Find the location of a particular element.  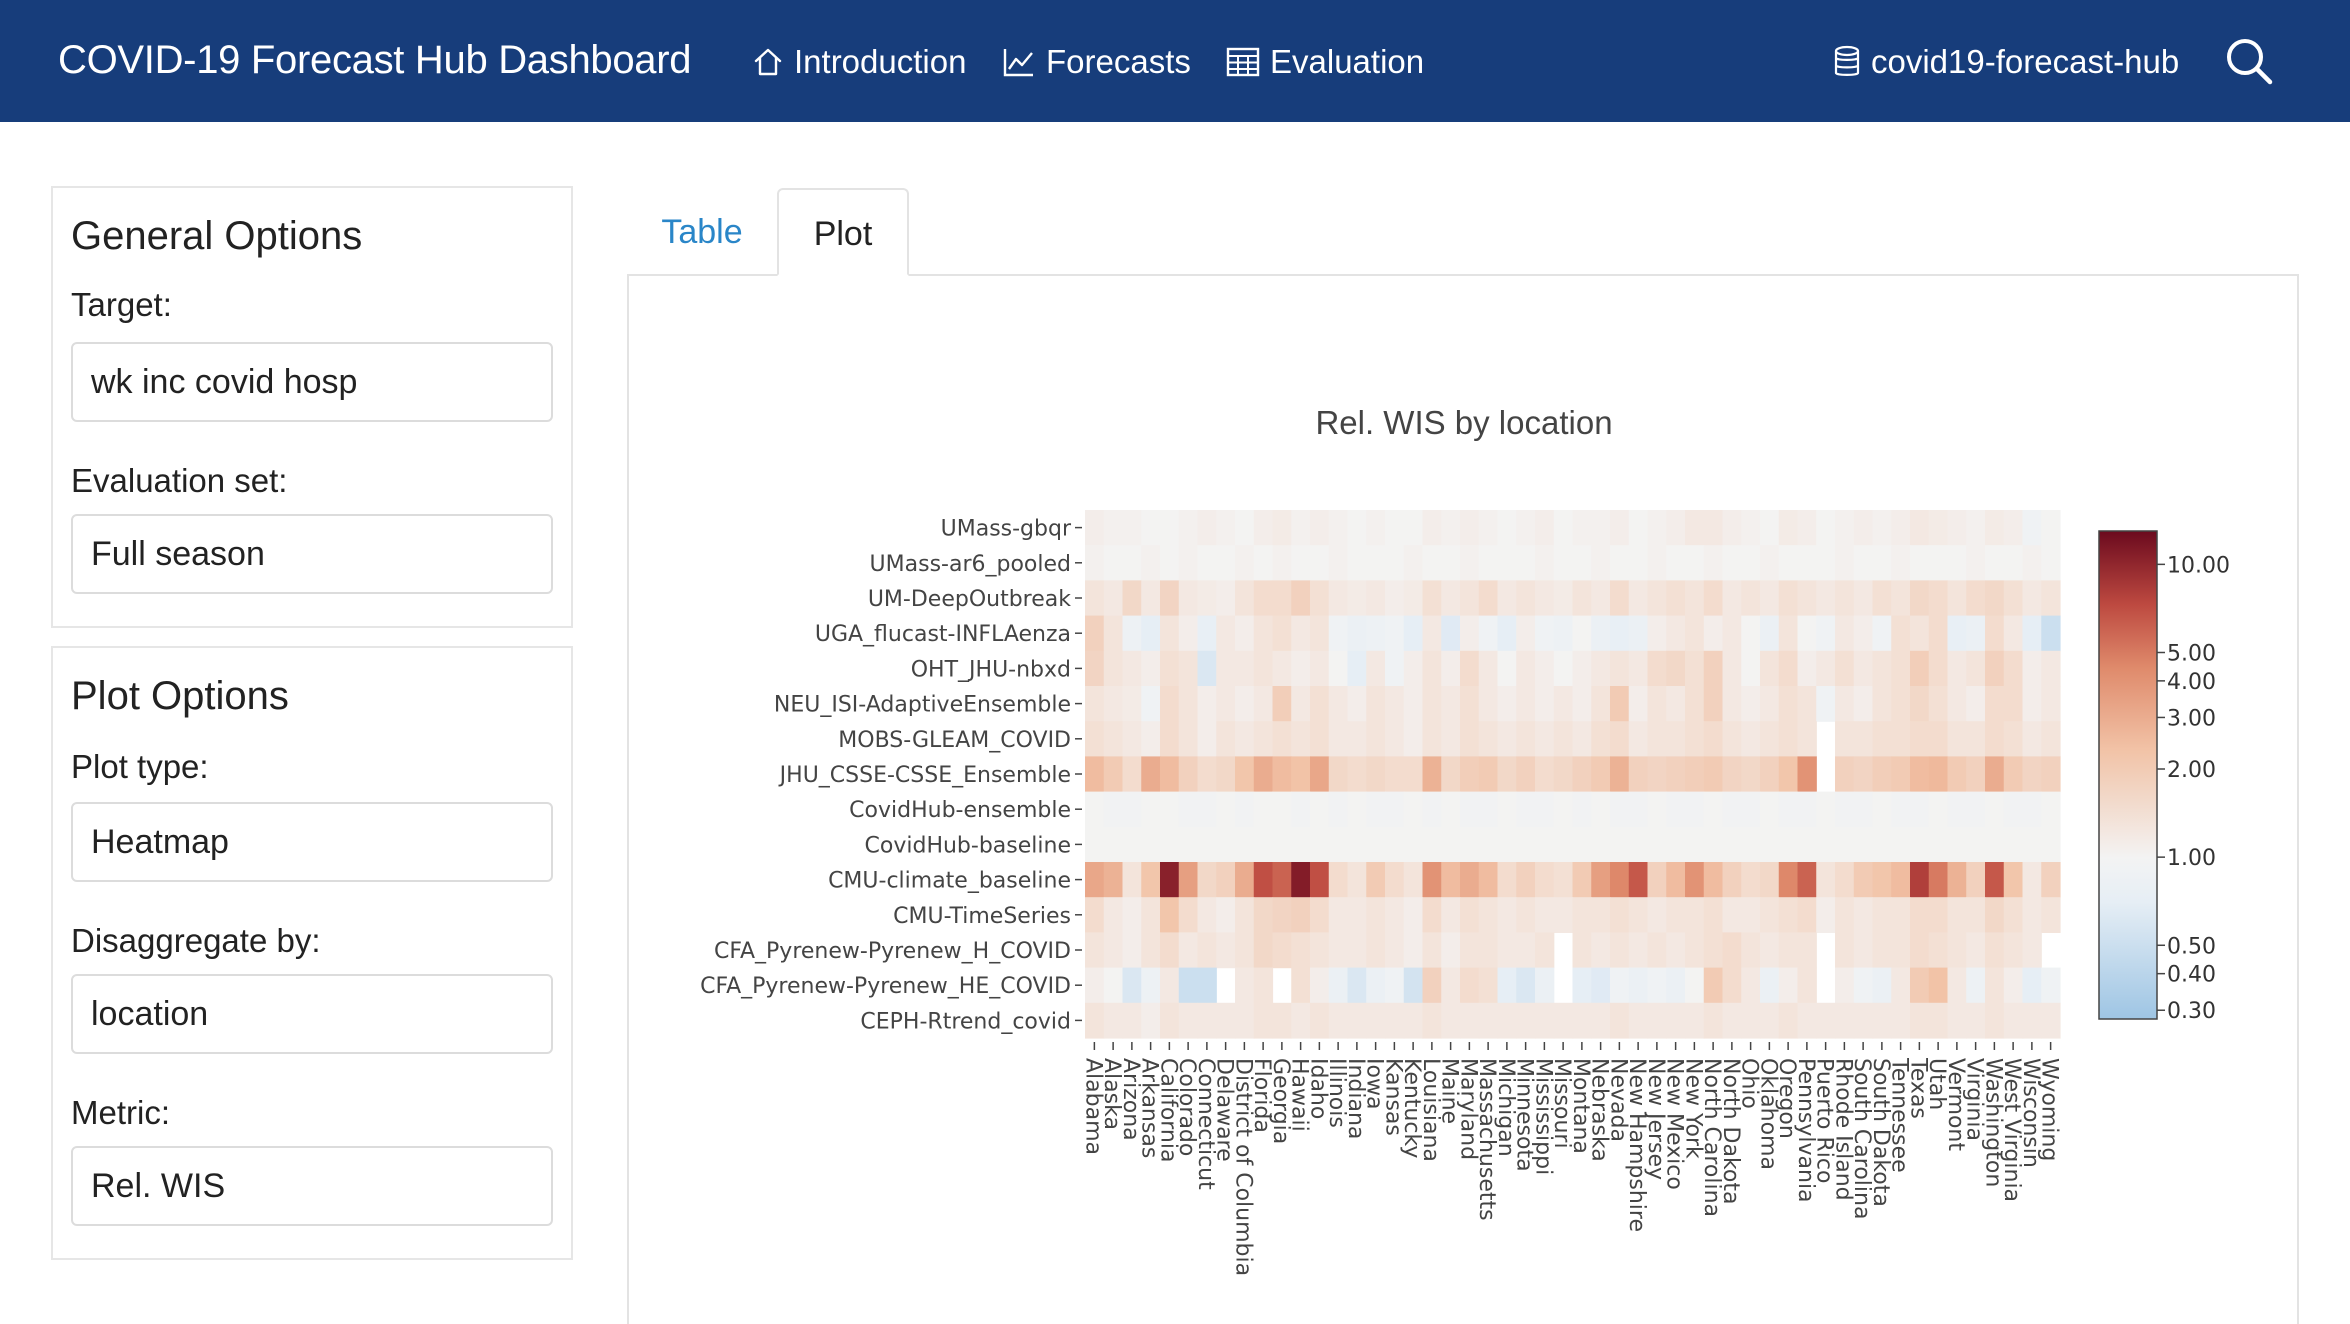

app-title: COVID-19 Forecast Hub Dashboard is located at coordinates (375, 60).